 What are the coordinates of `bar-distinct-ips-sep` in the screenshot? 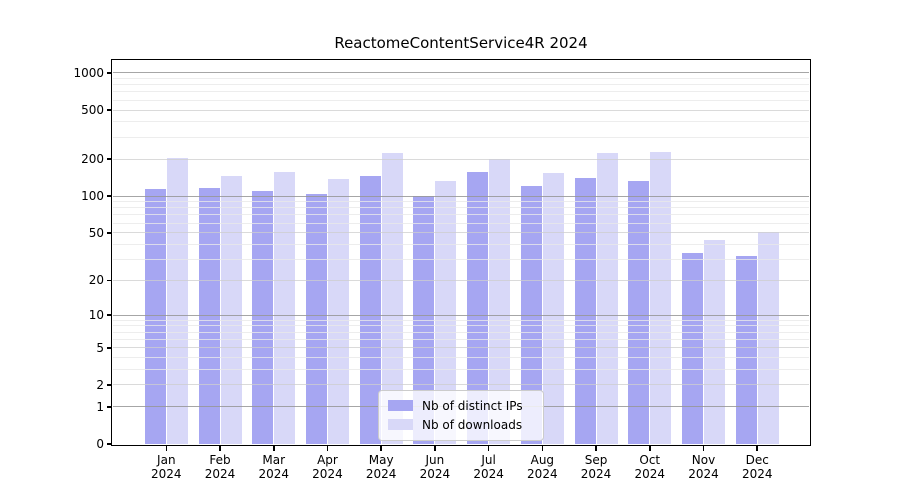 It's located at (585, 310).